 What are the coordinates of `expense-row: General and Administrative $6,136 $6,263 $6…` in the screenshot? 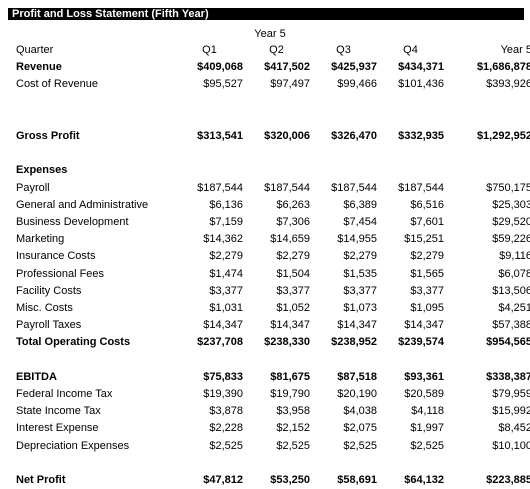 It's located at (269, 205).